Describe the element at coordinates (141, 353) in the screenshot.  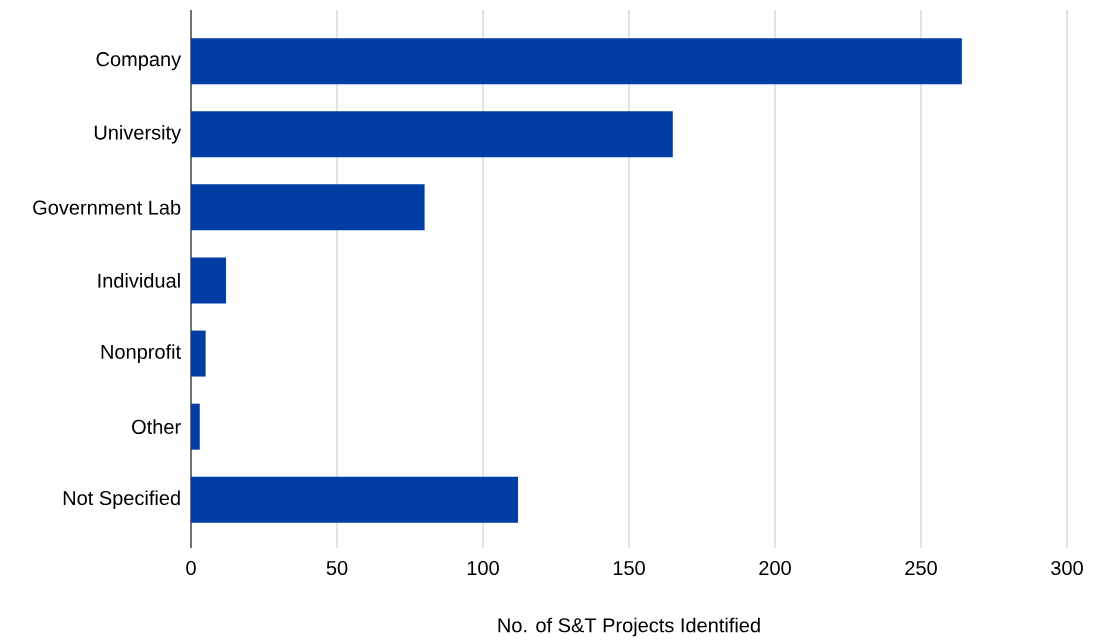
I see `y-tick-label: Nonprofit` at that location.